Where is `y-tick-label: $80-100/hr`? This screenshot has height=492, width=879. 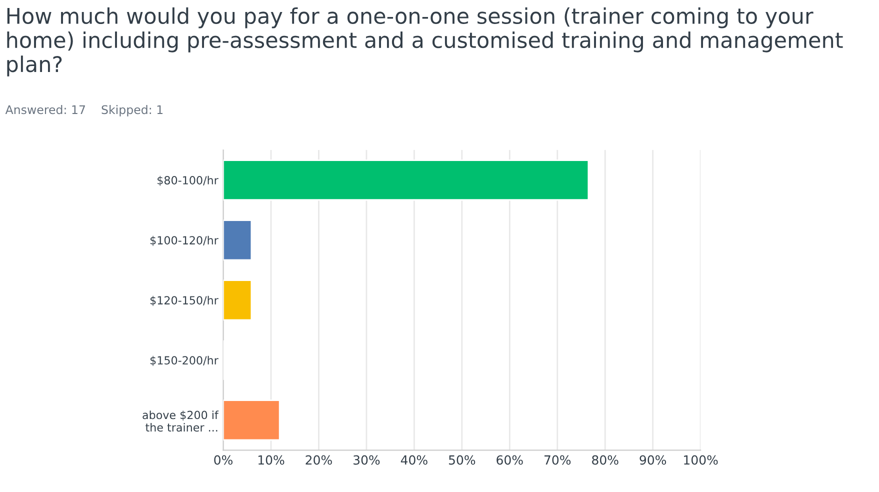
y-tick-label: $80-100/hr is located at coordinates (188, 181).